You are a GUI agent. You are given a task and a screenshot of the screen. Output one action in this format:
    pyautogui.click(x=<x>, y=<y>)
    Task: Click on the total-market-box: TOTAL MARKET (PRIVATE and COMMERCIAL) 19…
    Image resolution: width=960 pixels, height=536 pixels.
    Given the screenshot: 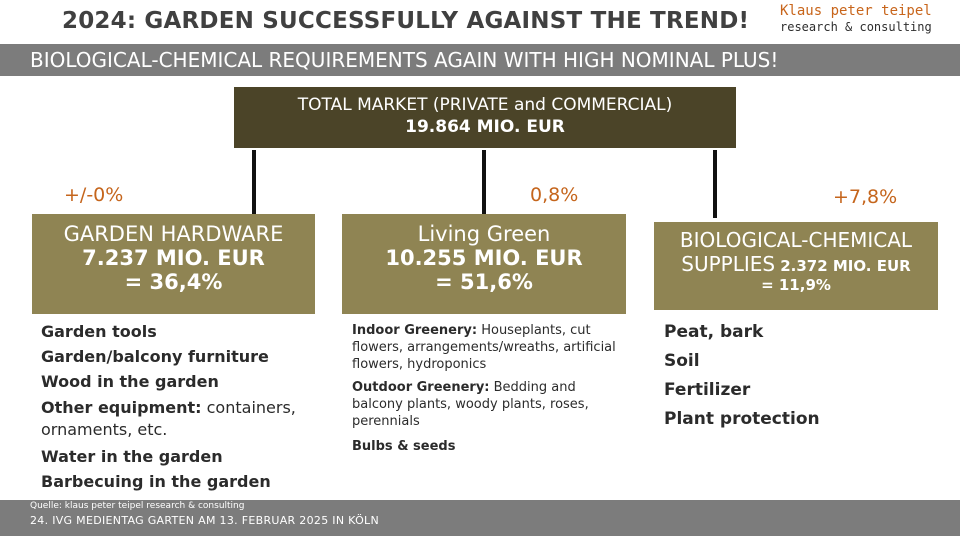 What is the action you would take?
    pyautogui.click(x=485, y=117)
    